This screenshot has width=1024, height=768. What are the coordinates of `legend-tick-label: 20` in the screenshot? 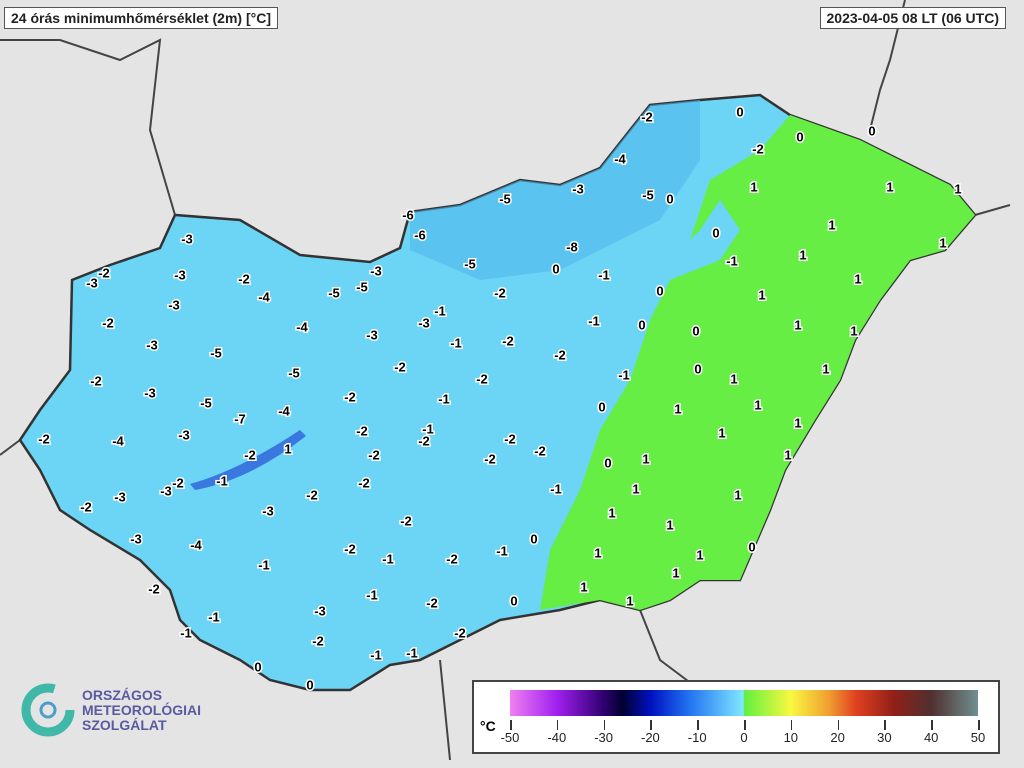 It's located at (837, 737).